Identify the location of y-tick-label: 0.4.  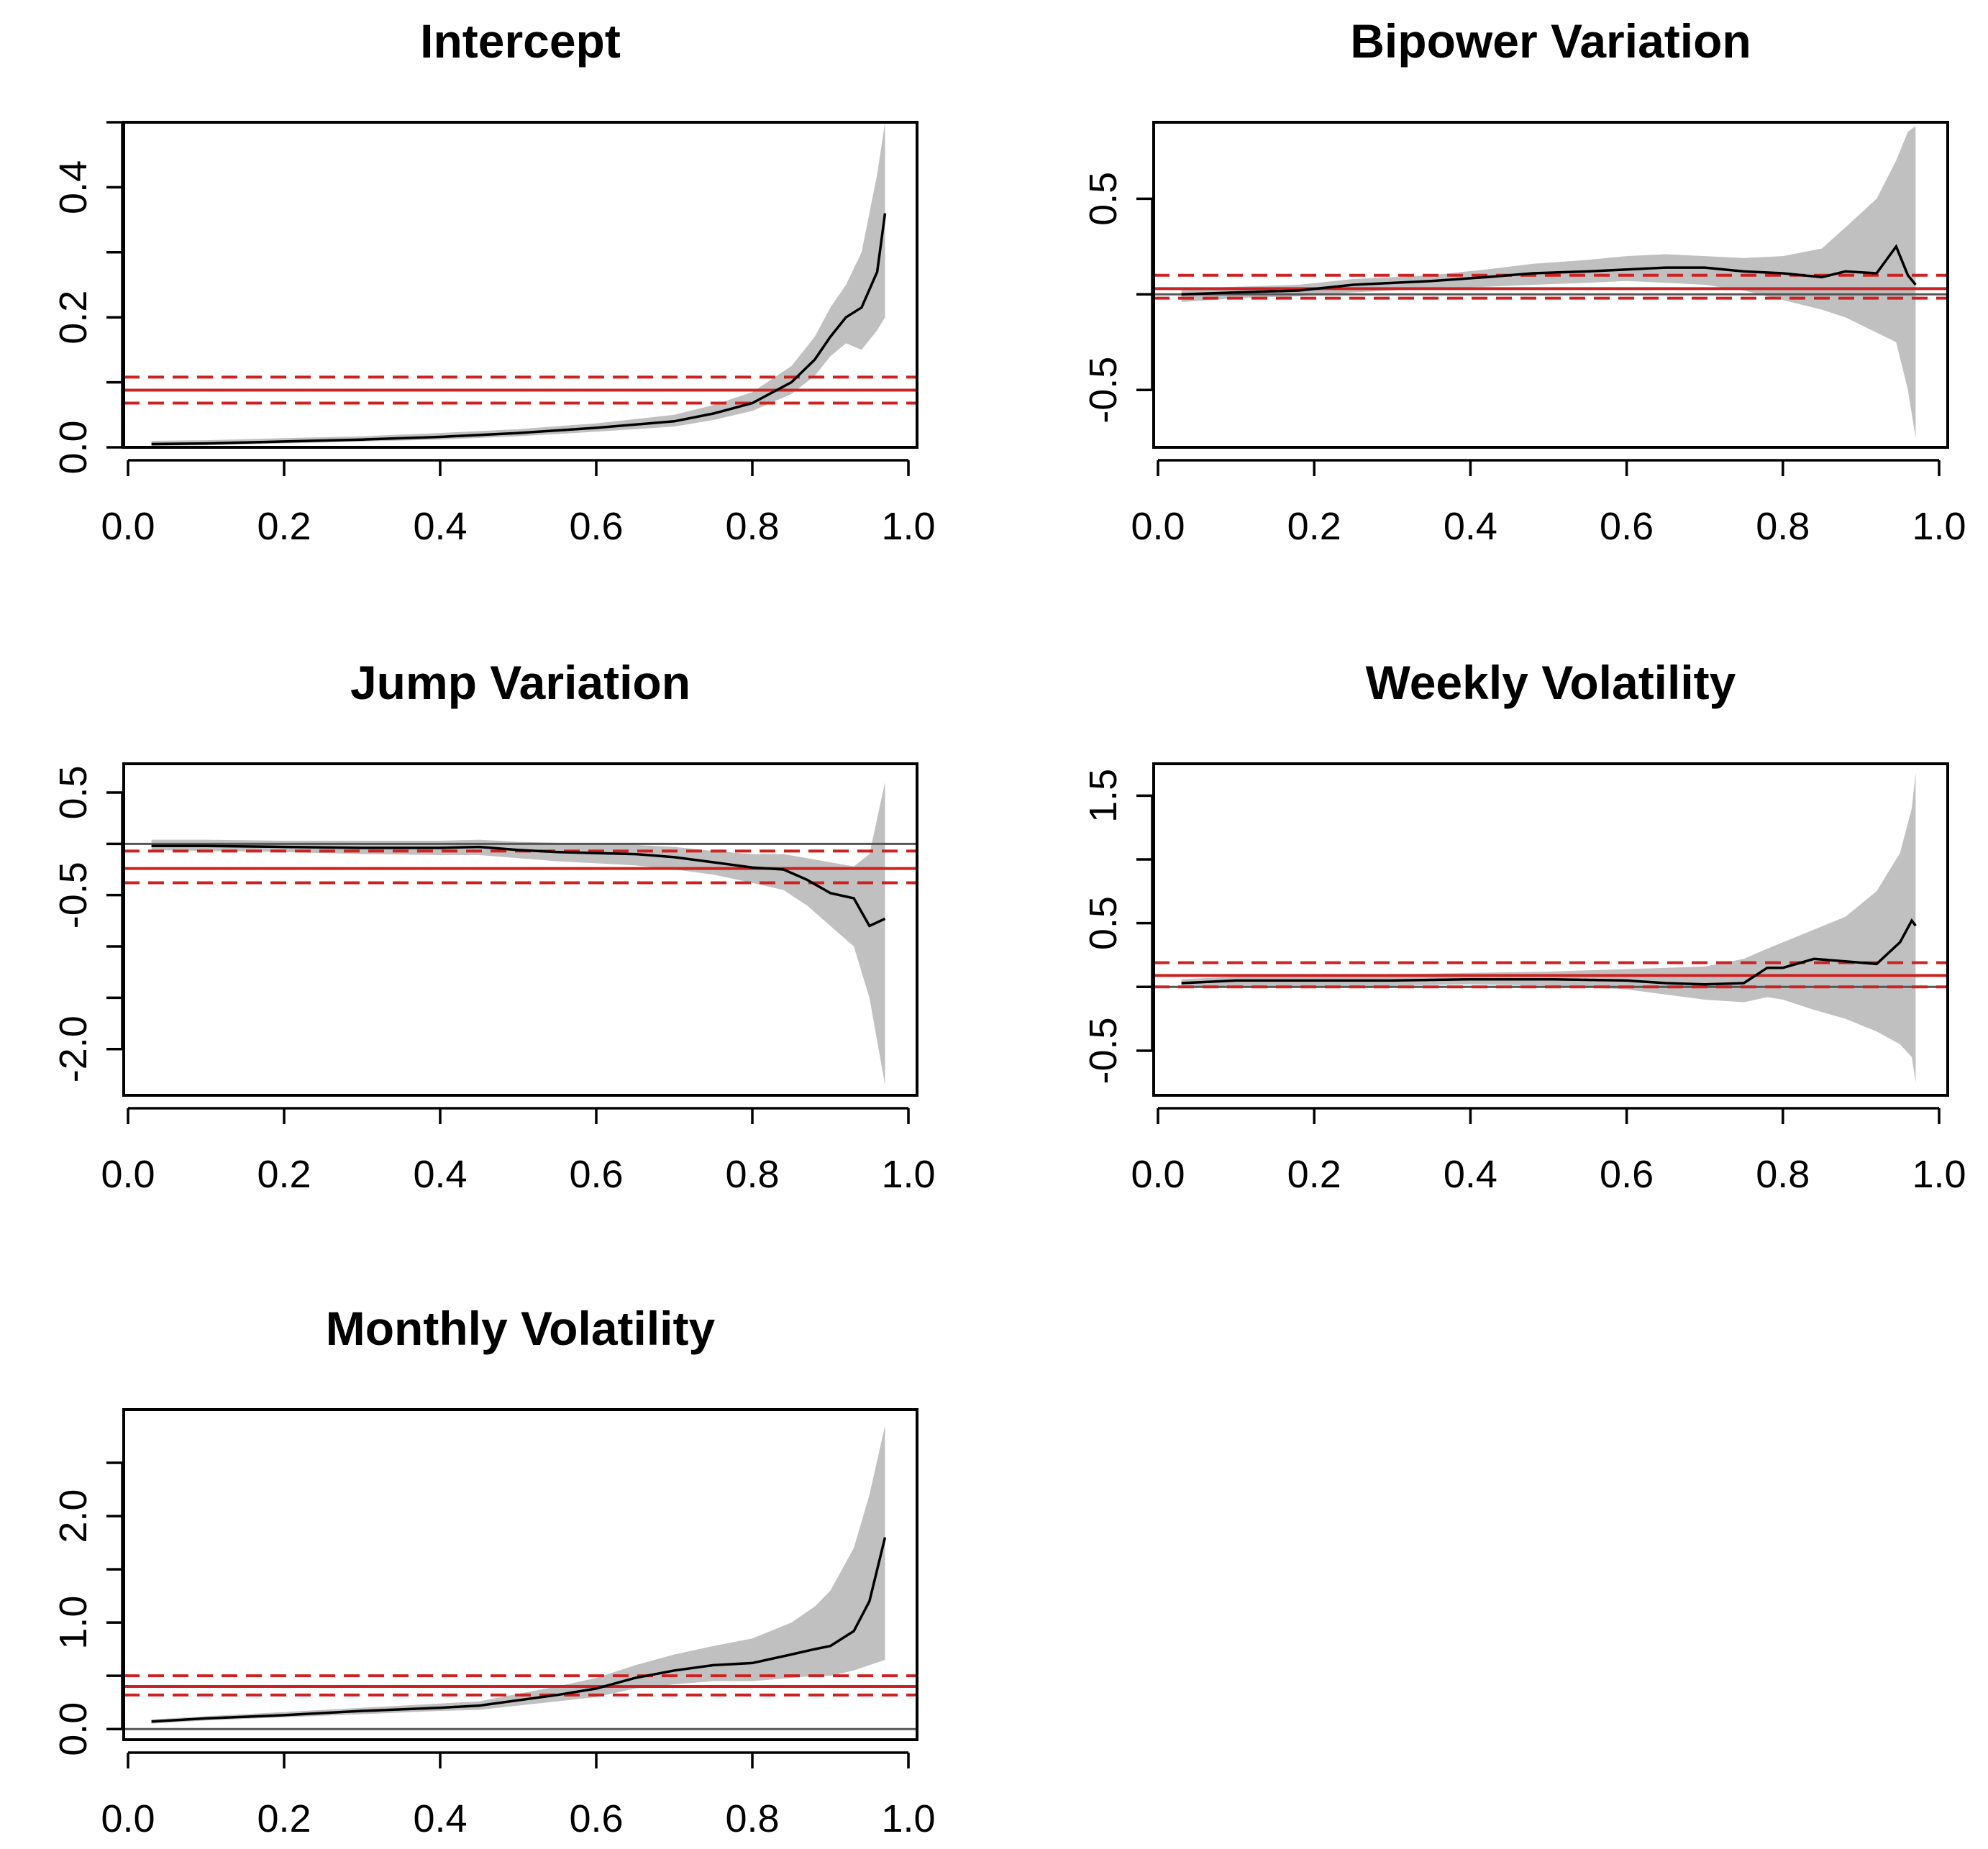
(73, 187).